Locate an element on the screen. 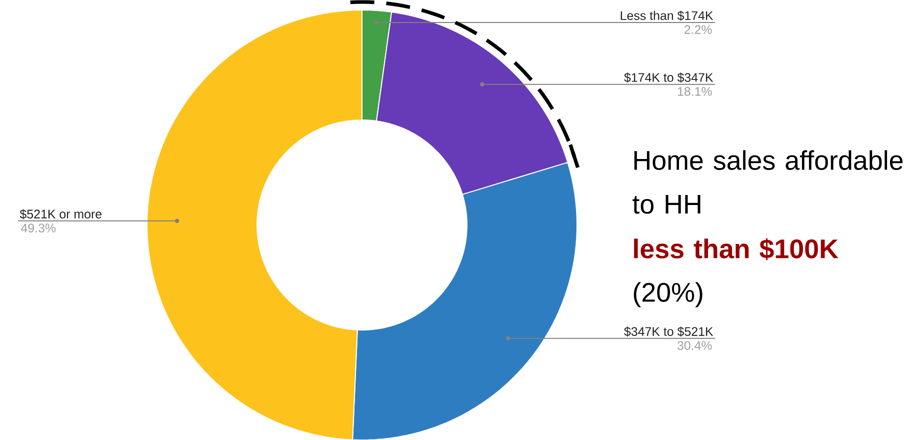 This screenshot has width=920, height=440. slice-label: Less than $174K is located at coordinates (667, 15).